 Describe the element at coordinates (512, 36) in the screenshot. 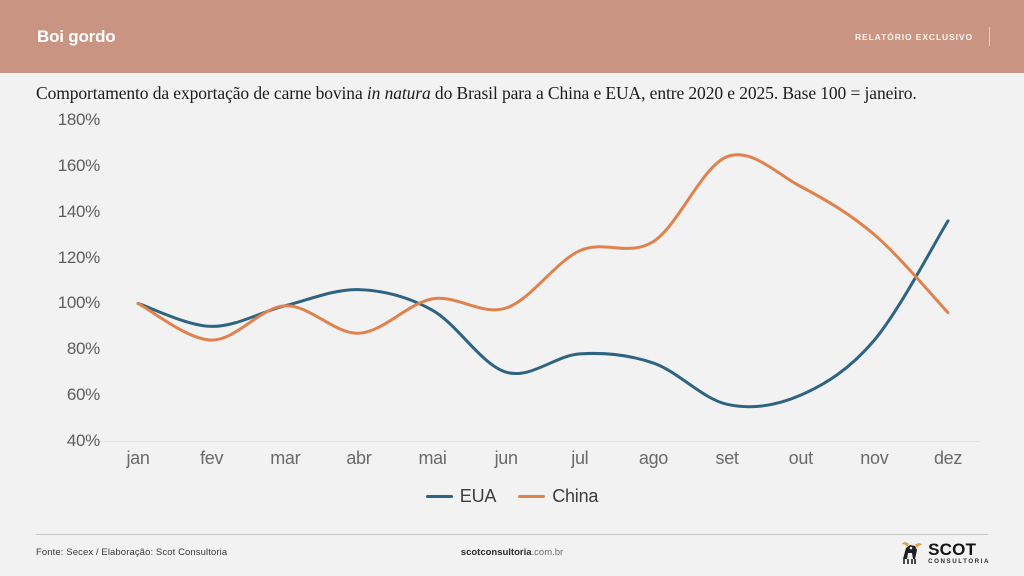

I see `page-header: Boi gordo RELATÓRIO EXCLUSIVO` at that location.